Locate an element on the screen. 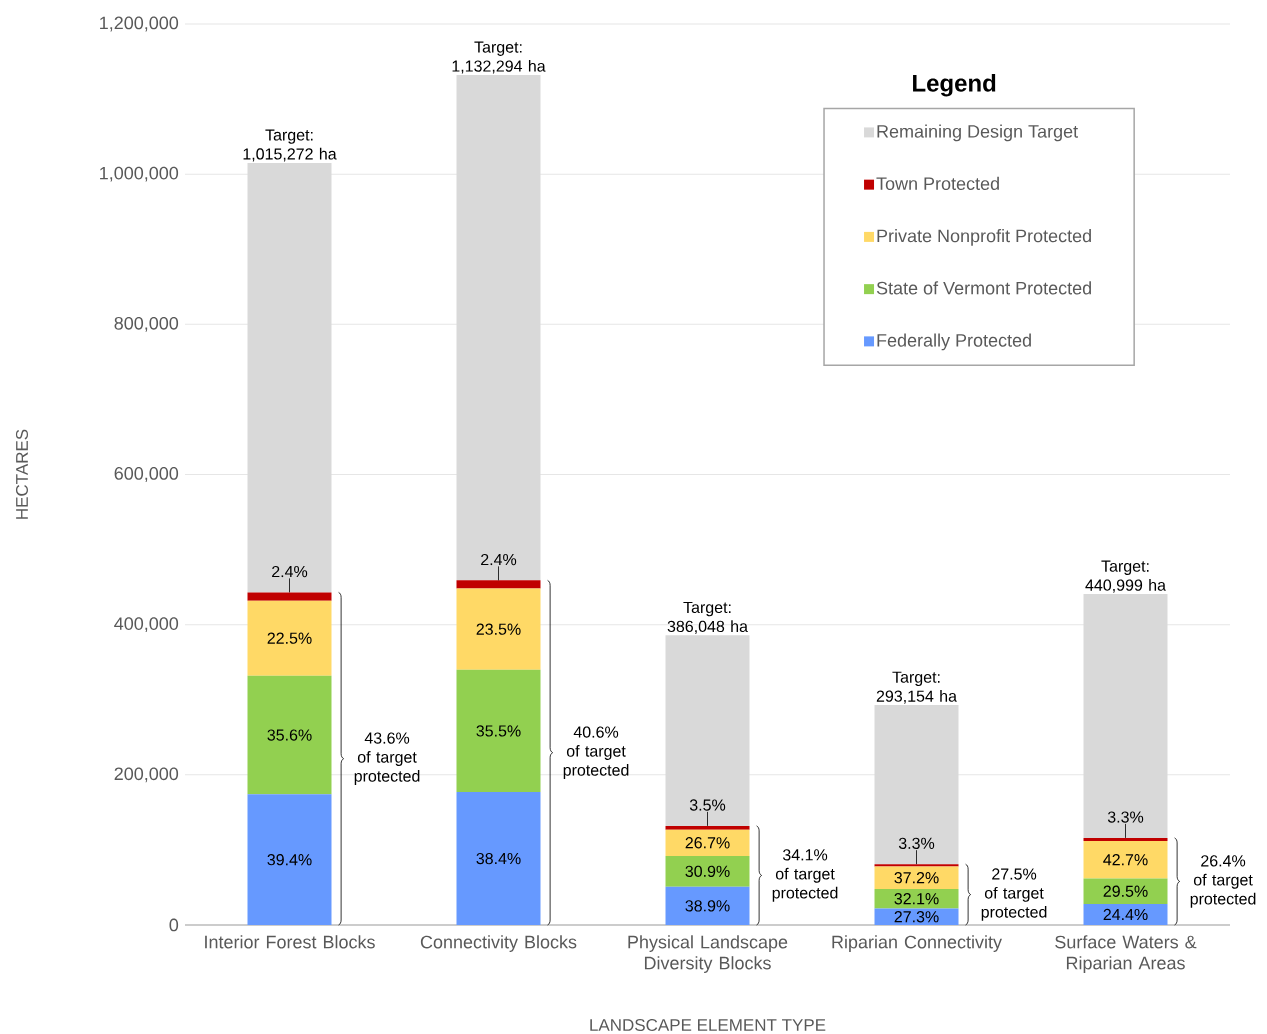 This screenshot has height=1034, width=1267. y-tick-label: 1,200,000 is located at coordinates (139, 24).